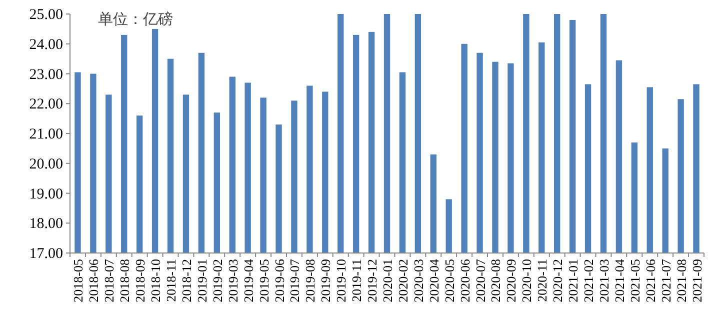 The height and width of the screenshot is (335, 708). What do you see at coordinates (604, 280) in the screenshot?
I see `x-tick-label: 2021-03` at bounding box center [604, 280].